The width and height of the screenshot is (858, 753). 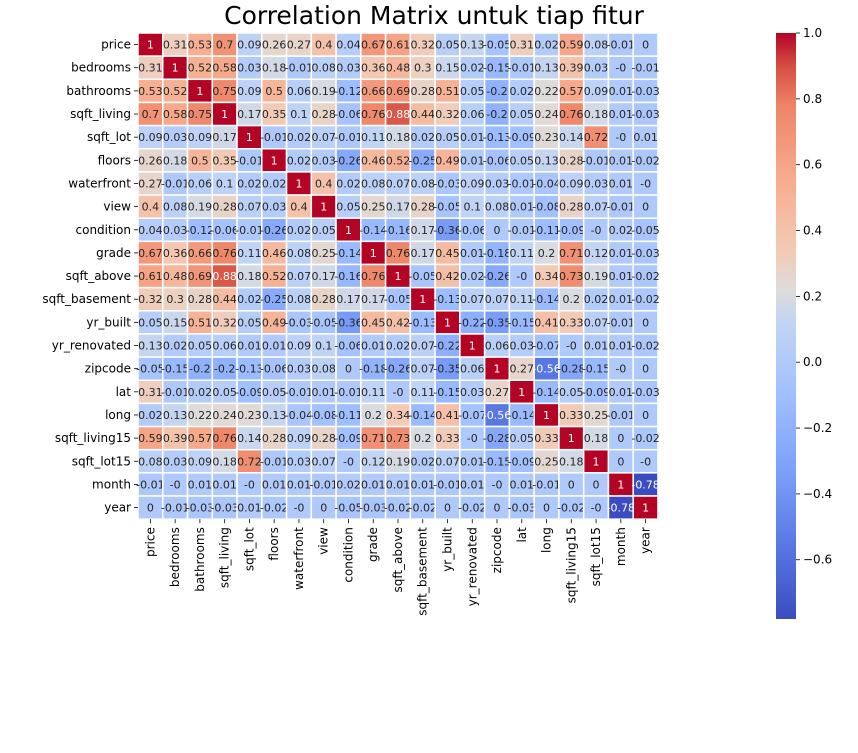 What do you see at coordinates (224, 415) in the screenshot?
I see `cell-value-label: 0.24` at bounding box center [224, 415].